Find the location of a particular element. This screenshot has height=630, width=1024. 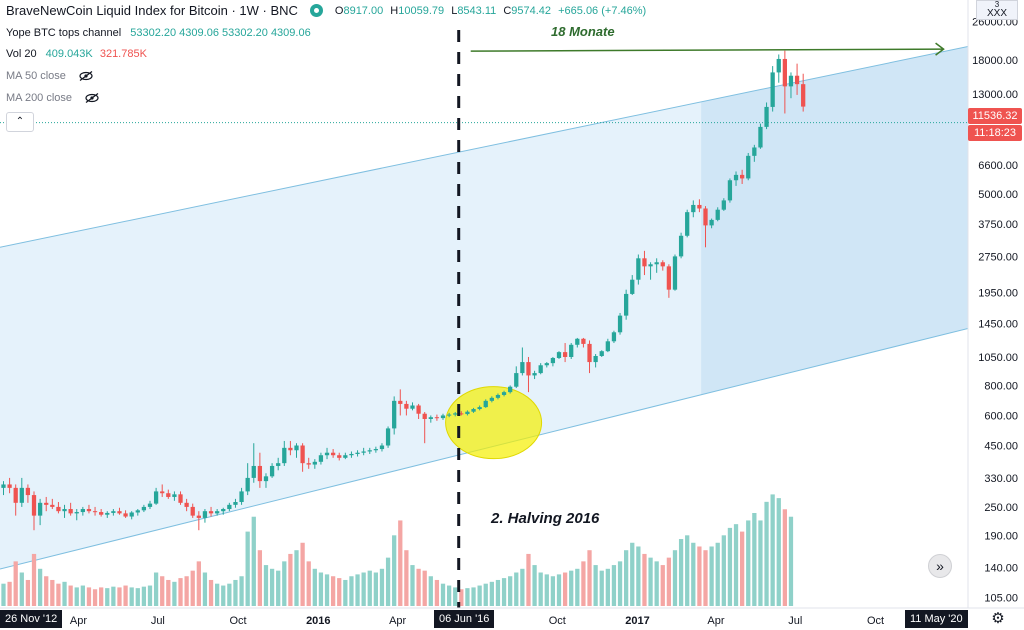

gear-icon: ⚙ is located at coordinates (998, 618).